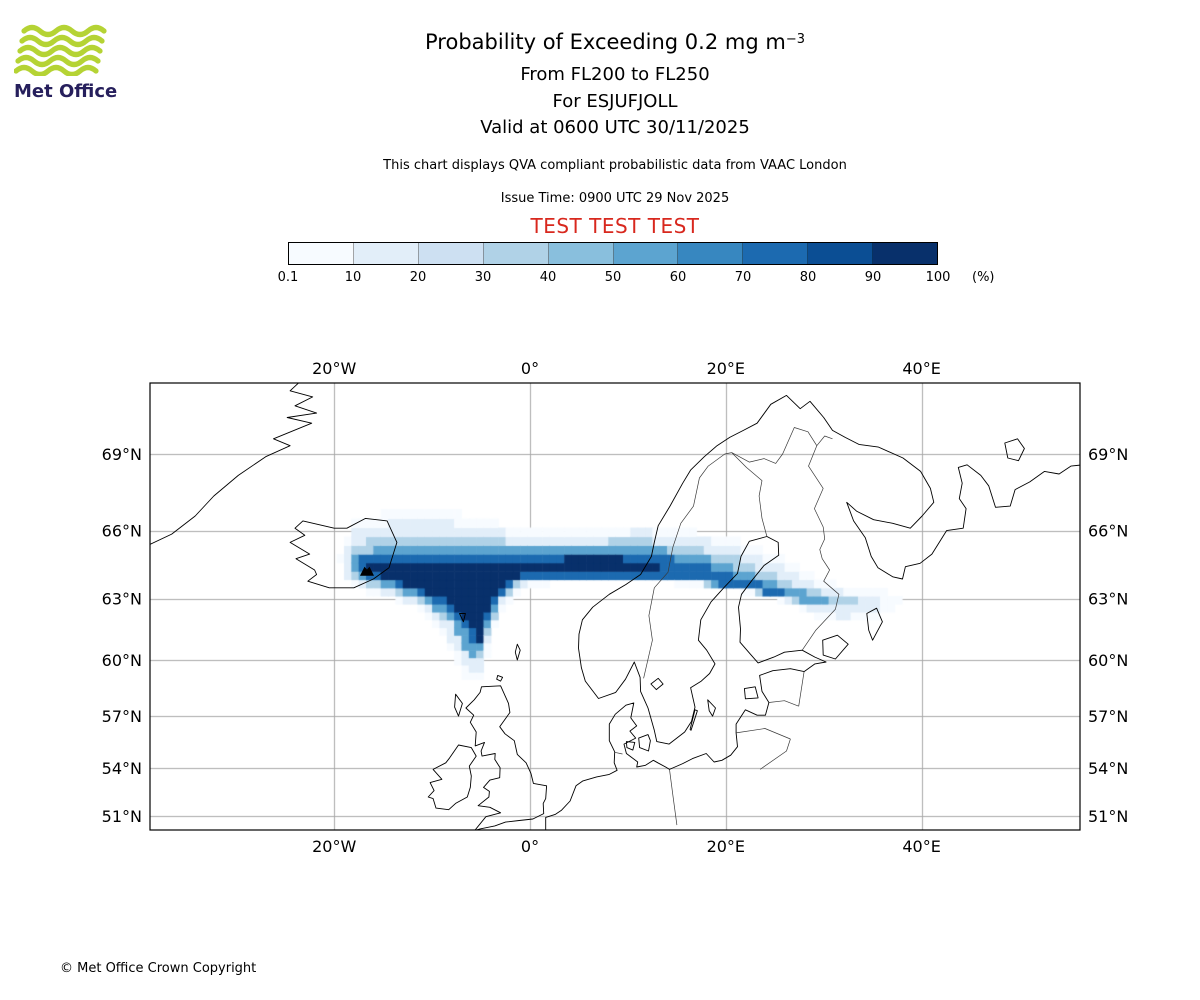 The width and height of the screenshot is (1200, 1000). Describe the element at coordinates (874, 624) in the screenshot. I see `lake-onega` at that location.